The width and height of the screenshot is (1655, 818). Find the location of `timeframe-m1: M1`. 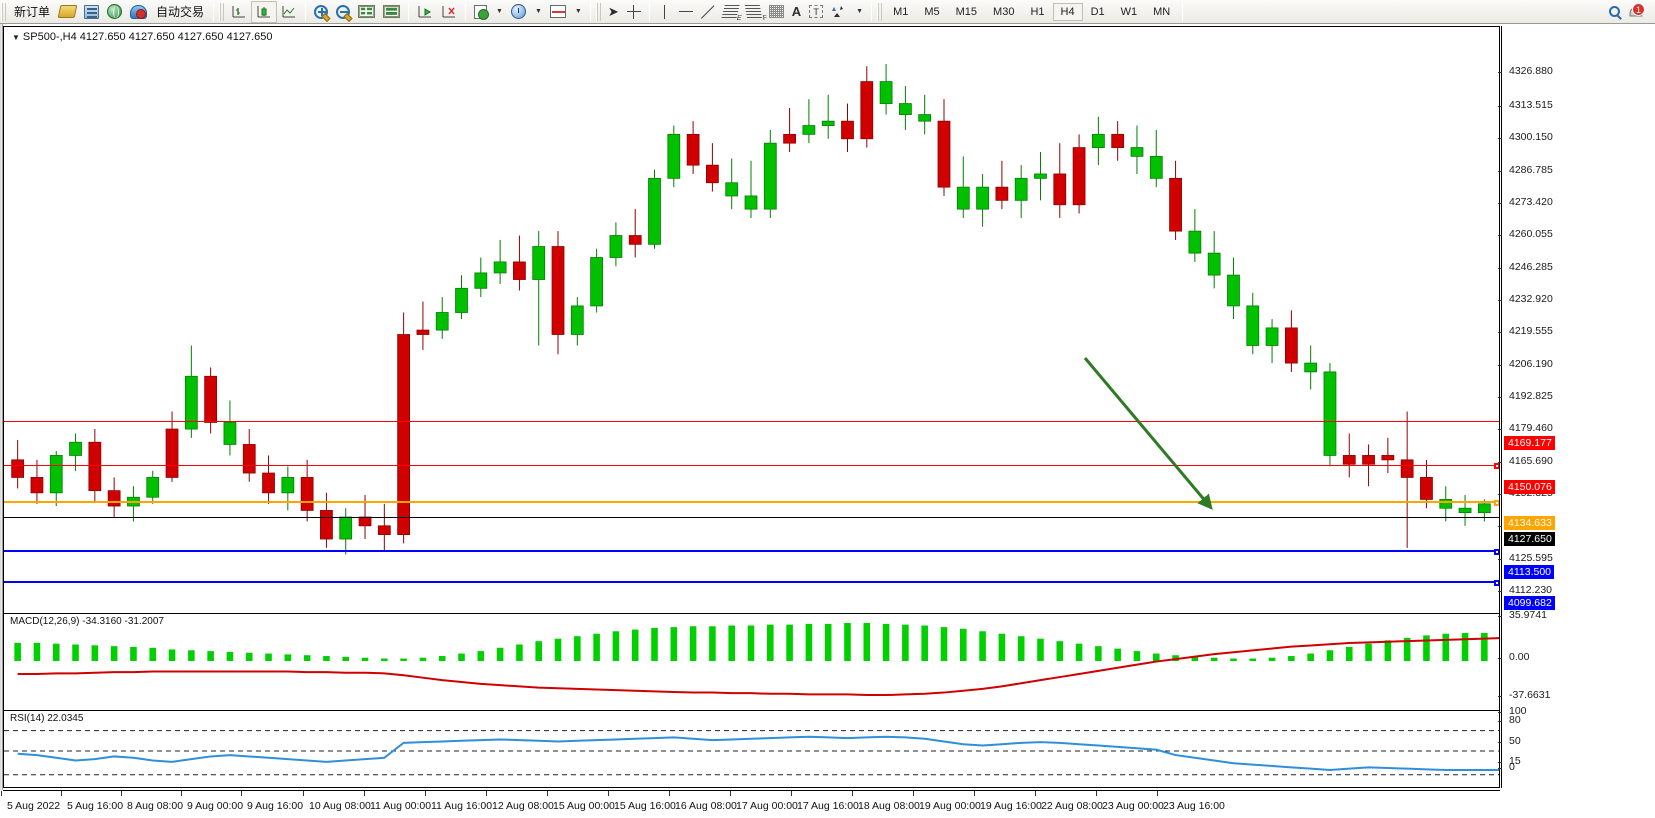

timeframe-m1: M1 is located at coordinates (901, 11).